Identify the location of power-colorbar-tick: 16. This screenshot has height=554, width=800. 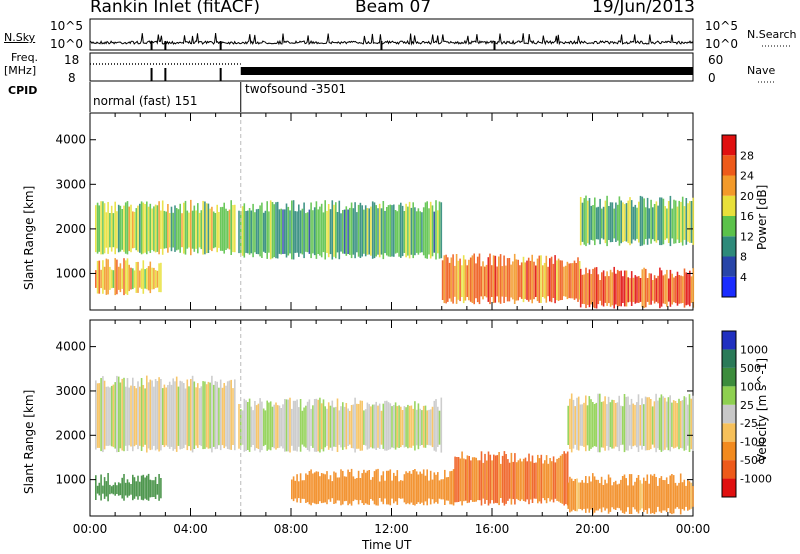
(747, 216).